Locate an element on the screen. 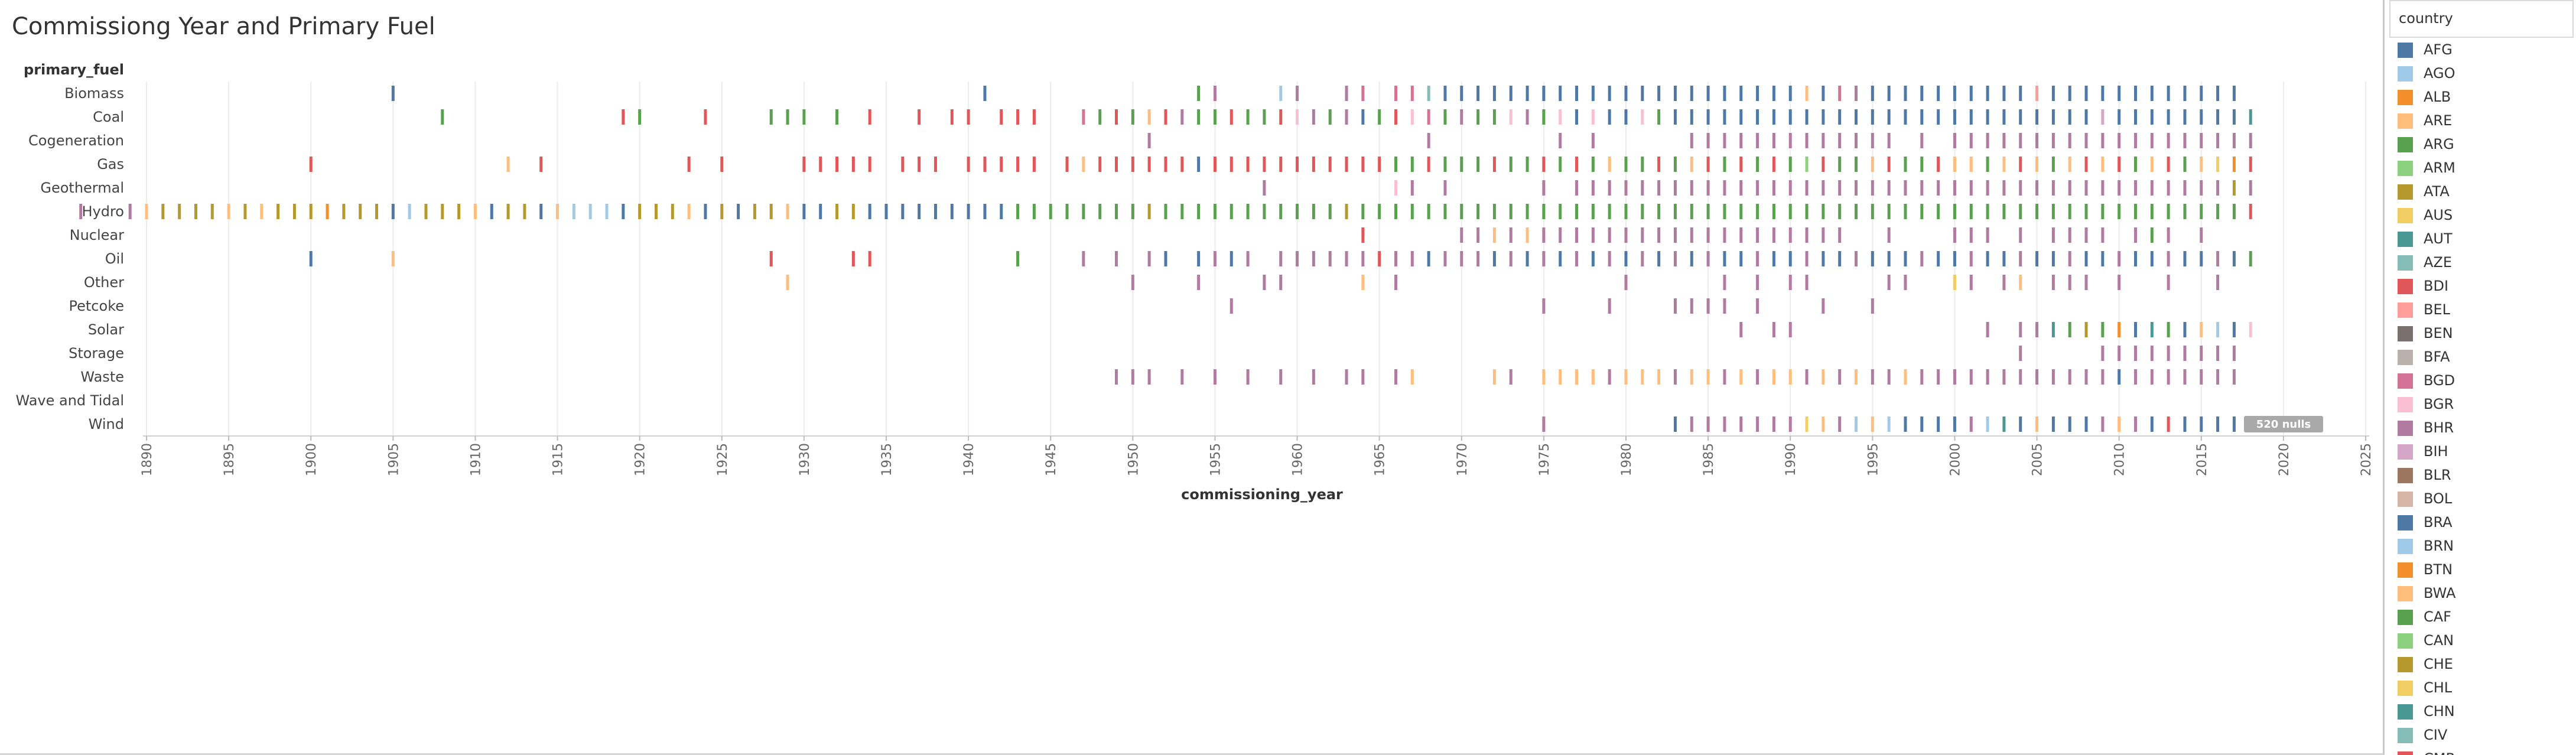  legend-item: ARG is located at coordinates (2483, 144).